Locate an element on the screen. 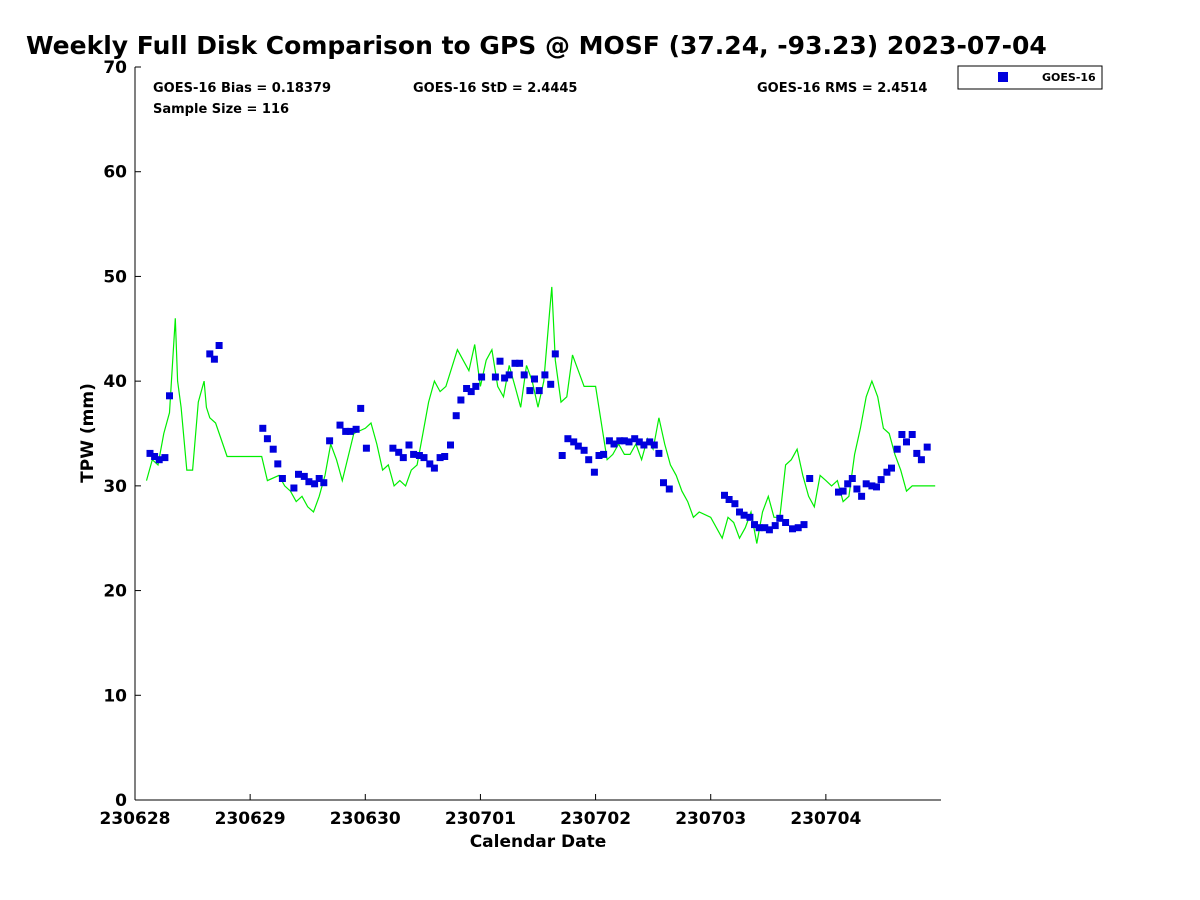 Image resolution: width=1200 pixels, height=900 pixels. y-tick-label: 70 is located at coordinates (115, 68).